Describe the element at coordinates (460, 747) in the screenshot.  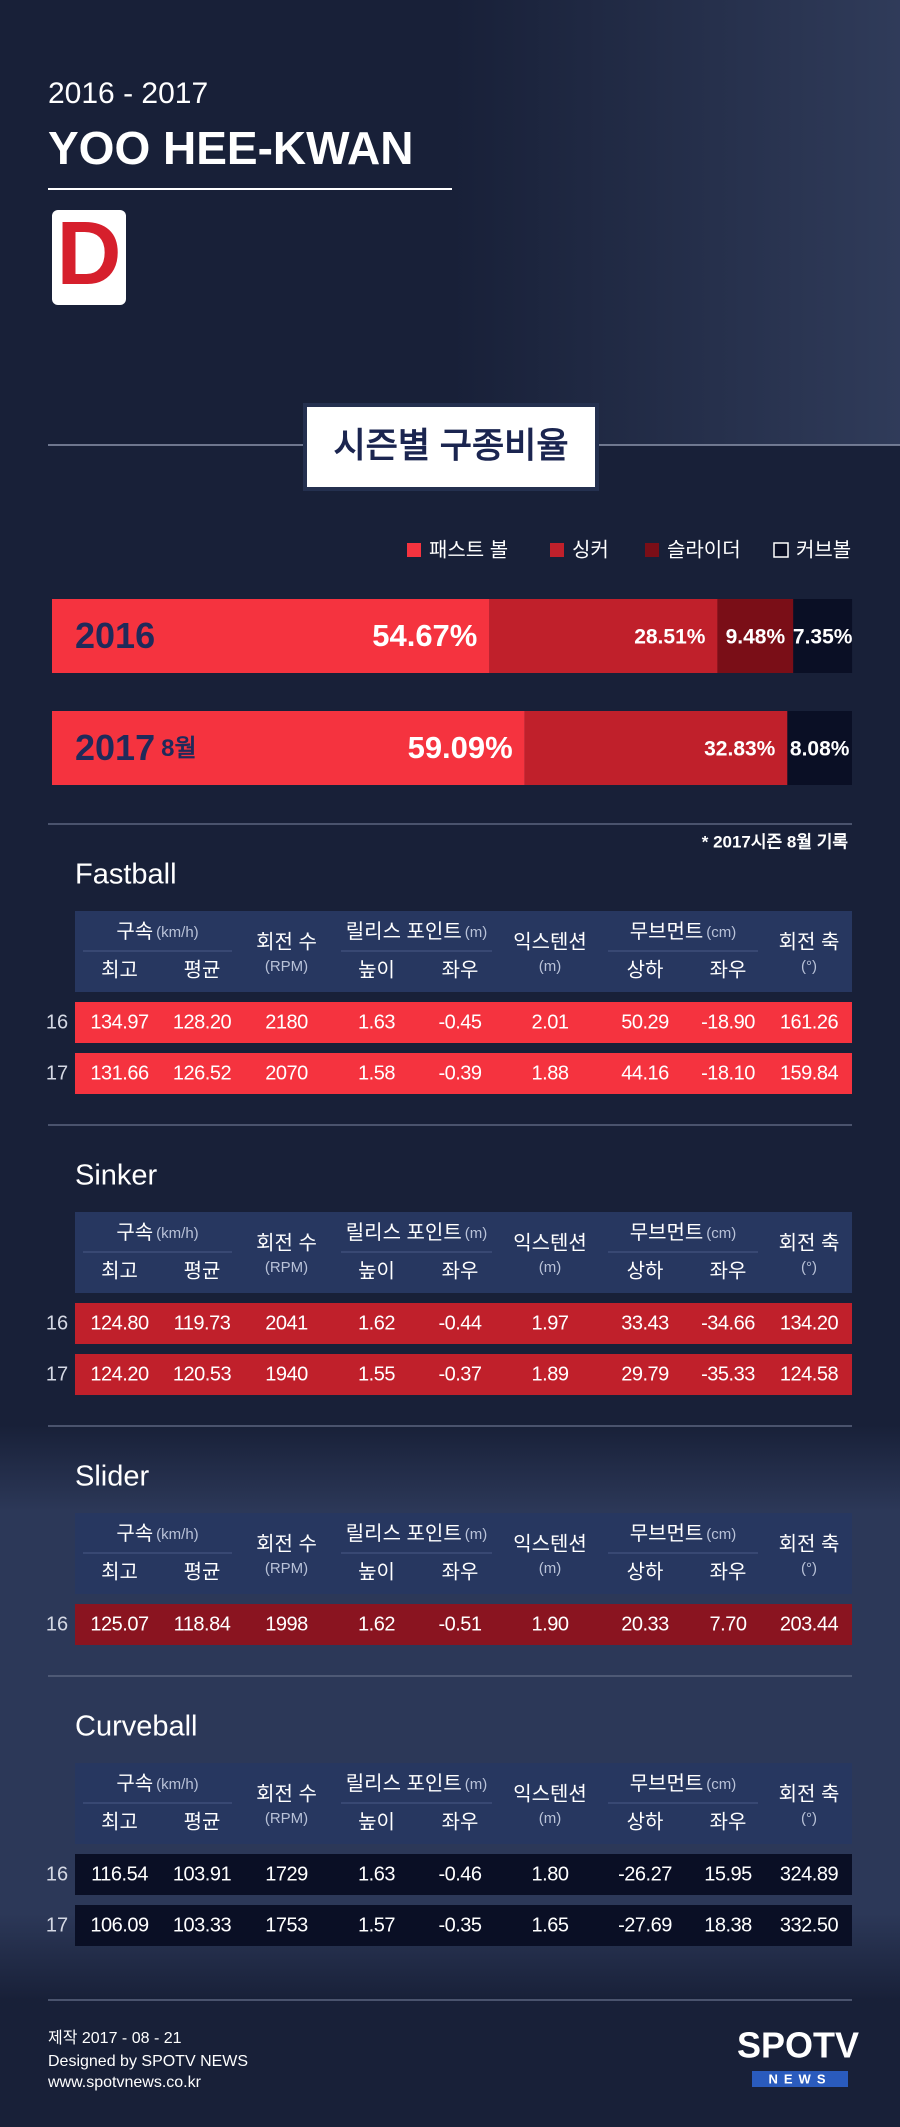
I see `value-label: 59.09%` at that location.